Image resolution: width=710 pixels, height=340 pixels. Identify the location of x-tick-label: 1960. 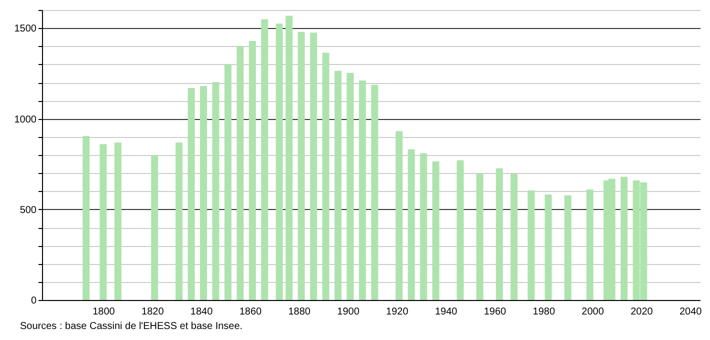
(495, 312).